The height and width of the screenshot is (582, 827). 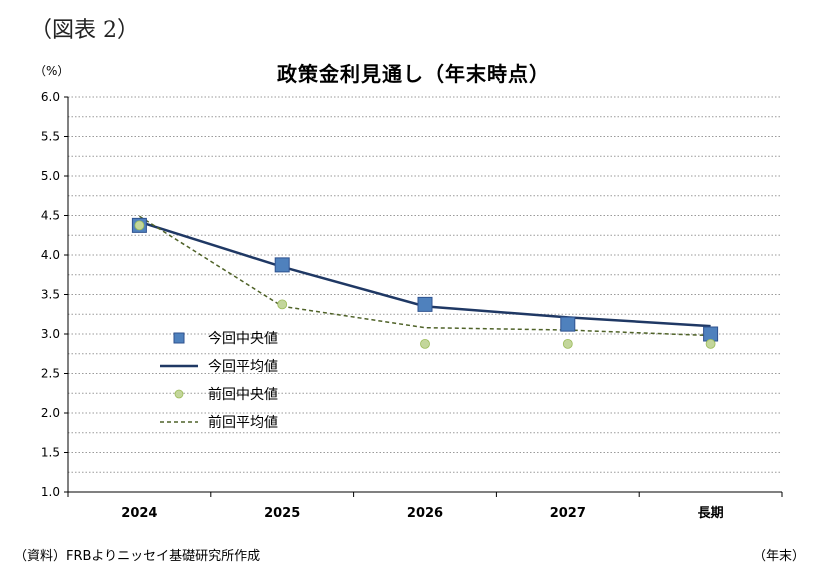 What do you see at coordinates (50, 137) in the screenshot?
I see `y-tick-label: 5.5` at bounding box center [50, 137].